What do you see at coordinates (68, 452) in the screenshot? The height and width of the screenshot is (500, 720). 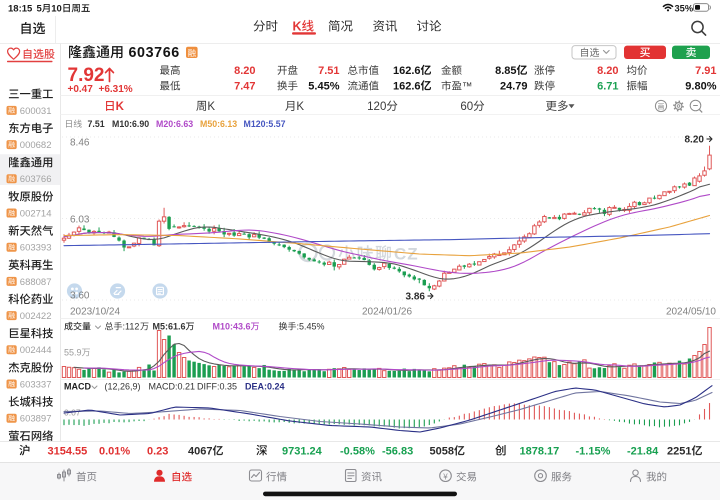 I see `svg-text: 3154.55` at bounding box center [68, 452].